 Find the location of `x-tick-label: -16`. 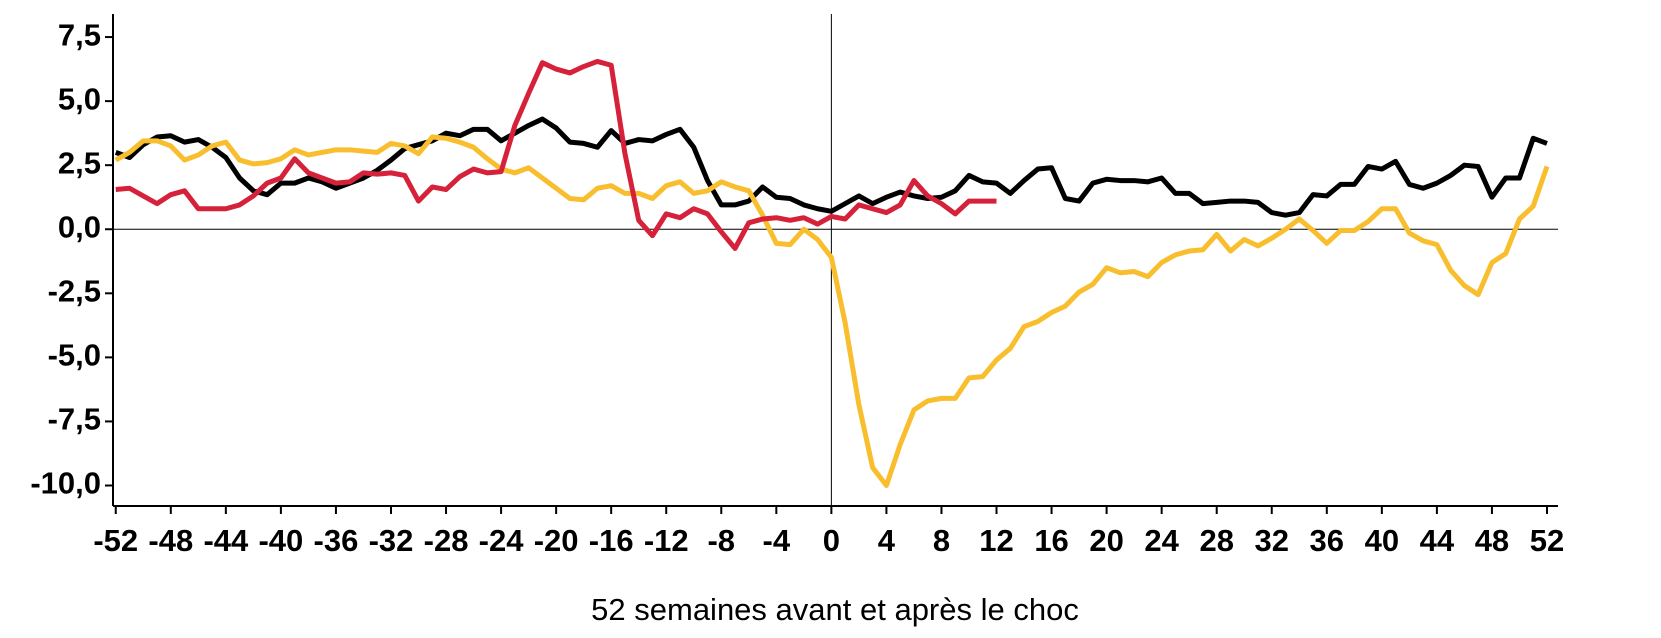

x-tick-label: -16 is located at coordinates (611, 540).